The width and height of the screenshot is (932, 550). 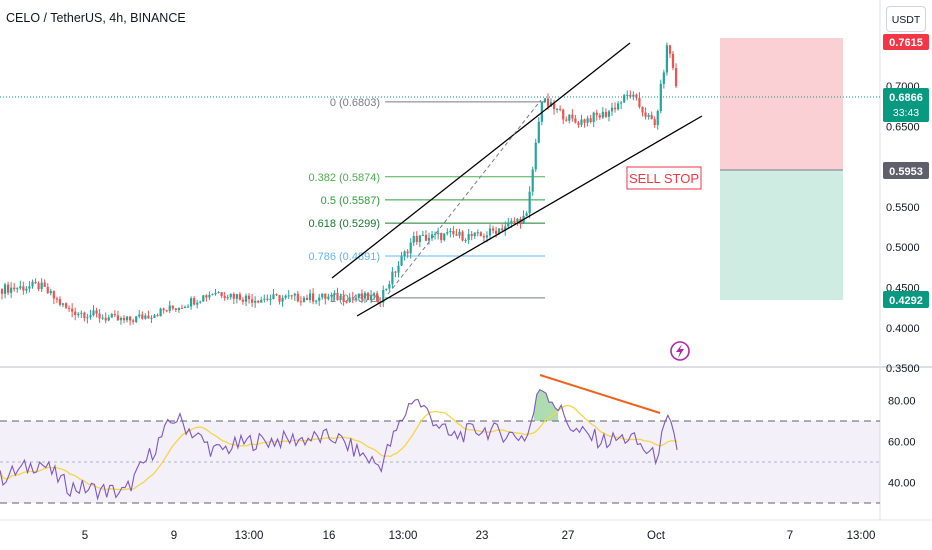 I want to click on bearish-divergence-line, so click(x=600, y=394).